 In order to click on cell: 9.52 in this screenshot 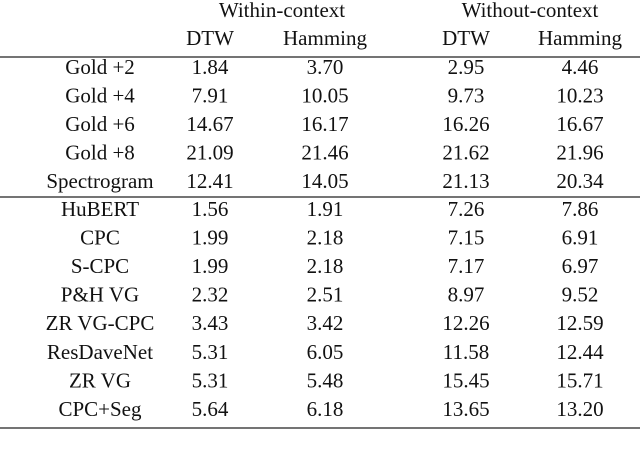, I will do `click(580, 295)`.